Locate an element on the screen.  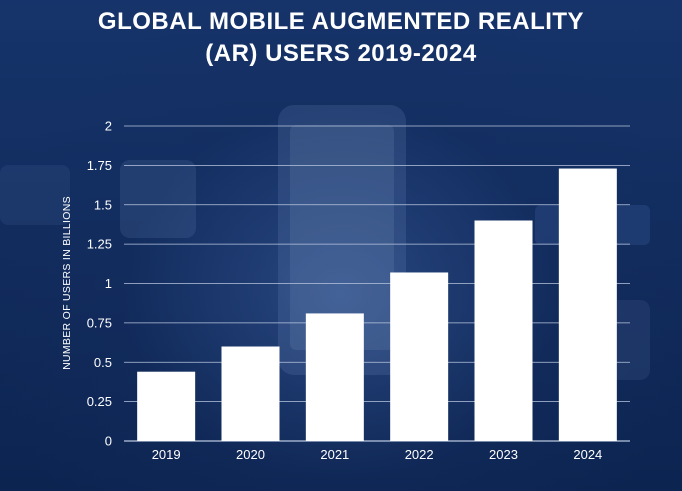
x-tick-label: 2021 is located at coordinates (334, 454).